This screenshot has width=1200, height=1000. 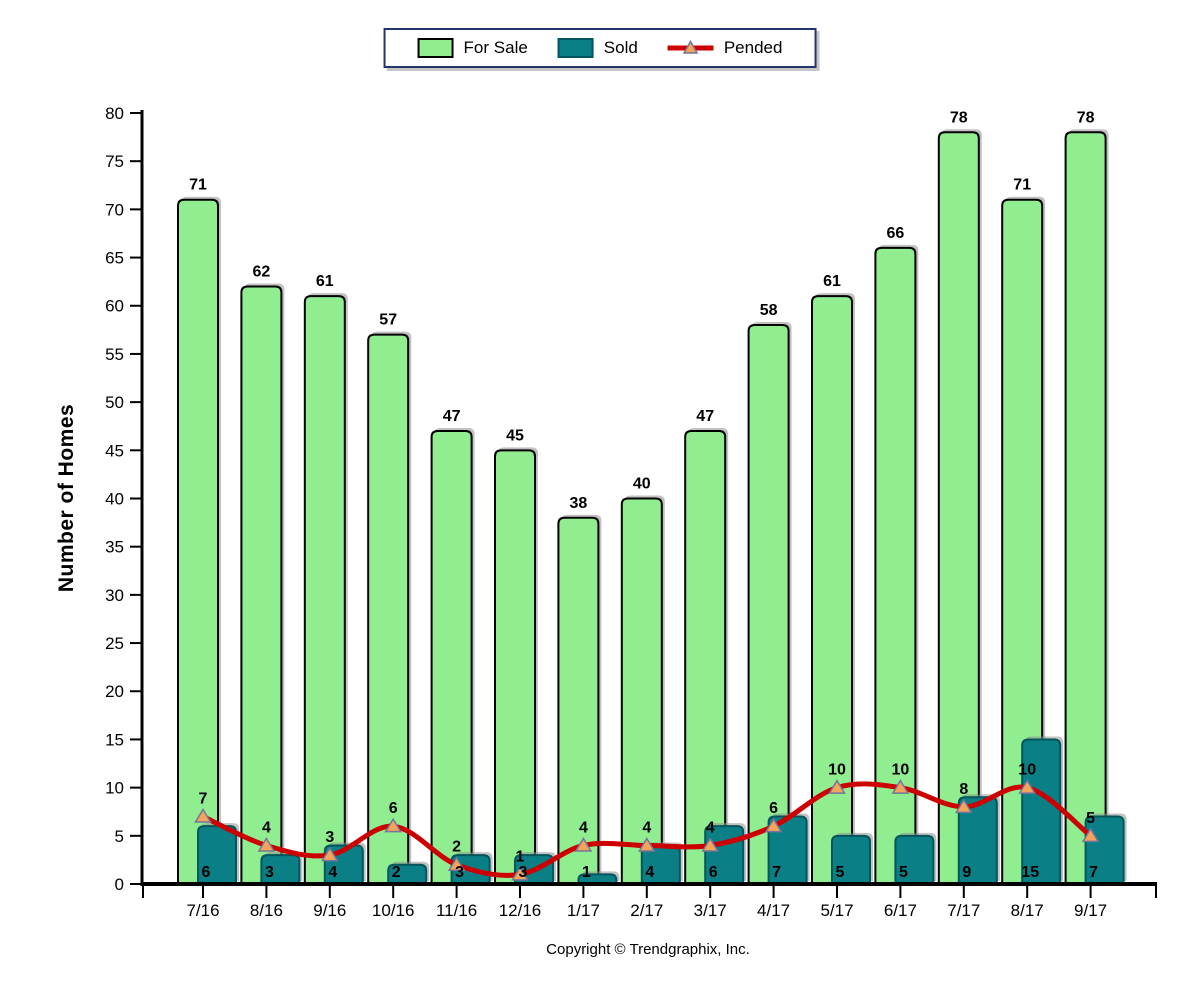 What do you see at coordinates (262, 271) in the screenshot?
I see `for-sale-value-label: 62` at bounding box center [262, 271].